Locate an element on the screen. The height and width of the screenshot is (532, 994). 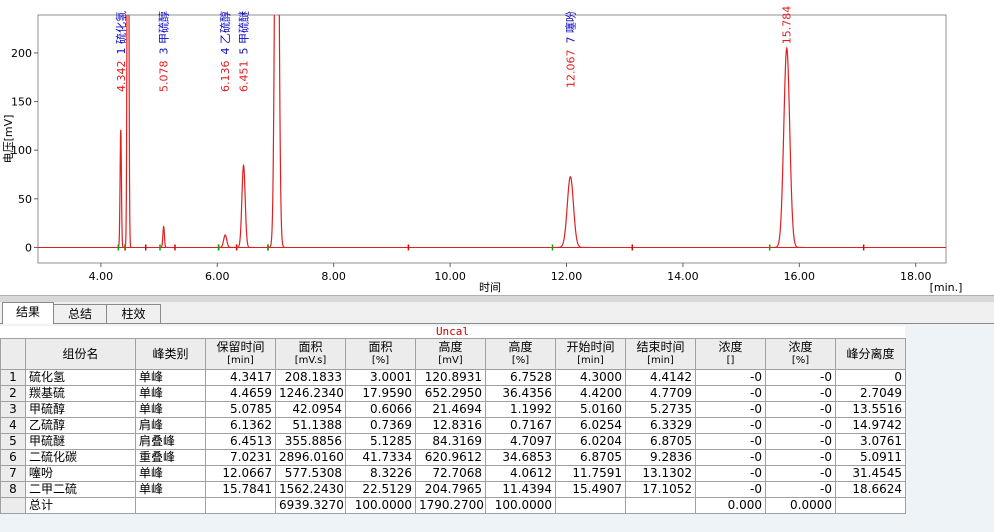
cell: 42.0954 is located at coordinates (310, 409).